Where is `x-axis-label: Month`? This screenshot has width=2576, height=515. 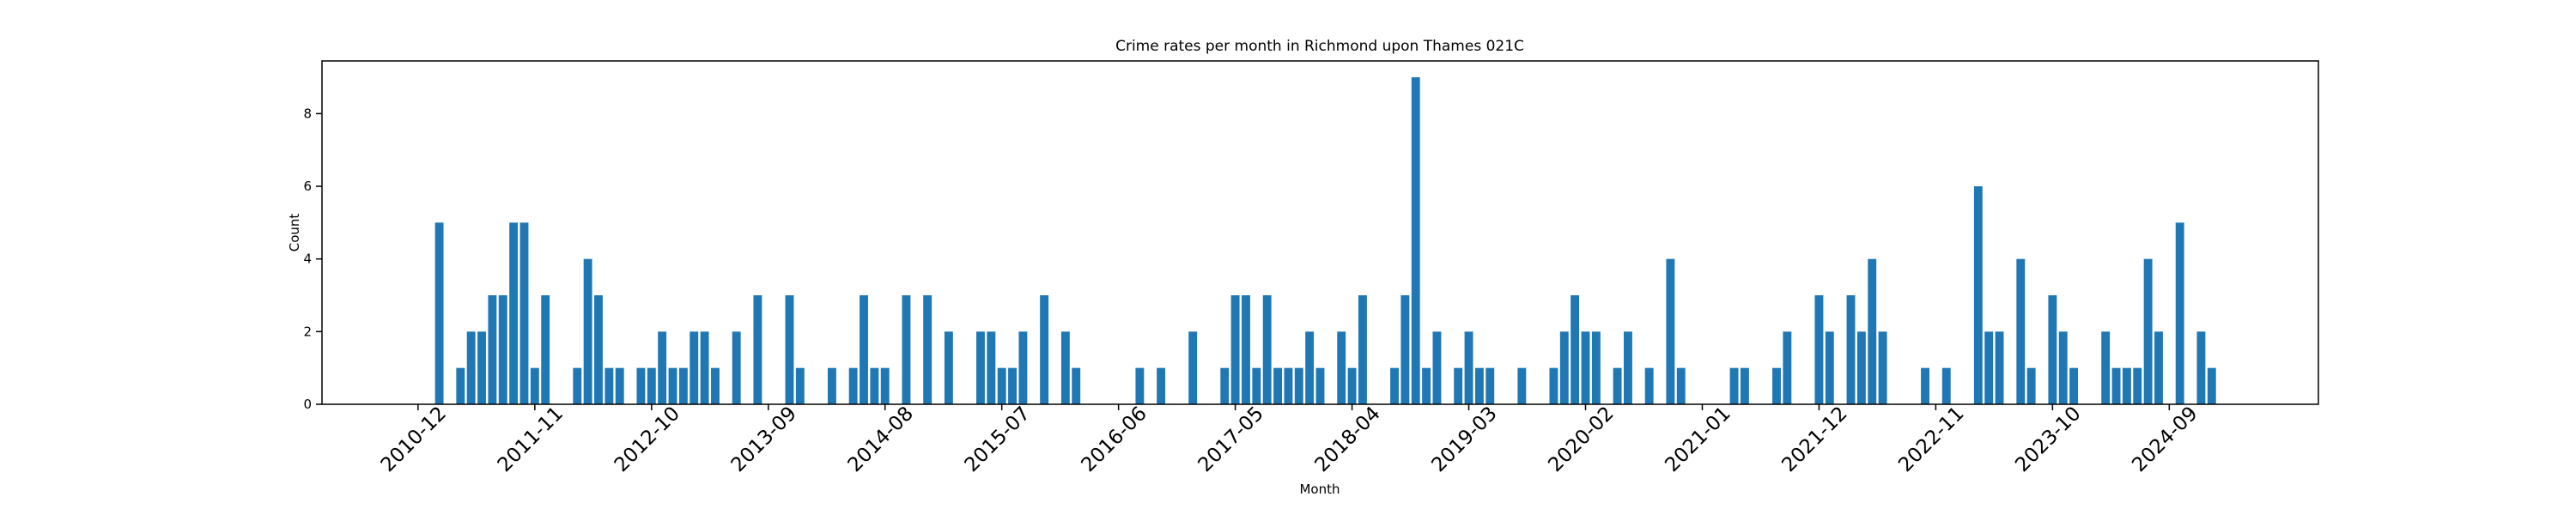 x-axis-label: Month is located at coordinates (1319, 489).